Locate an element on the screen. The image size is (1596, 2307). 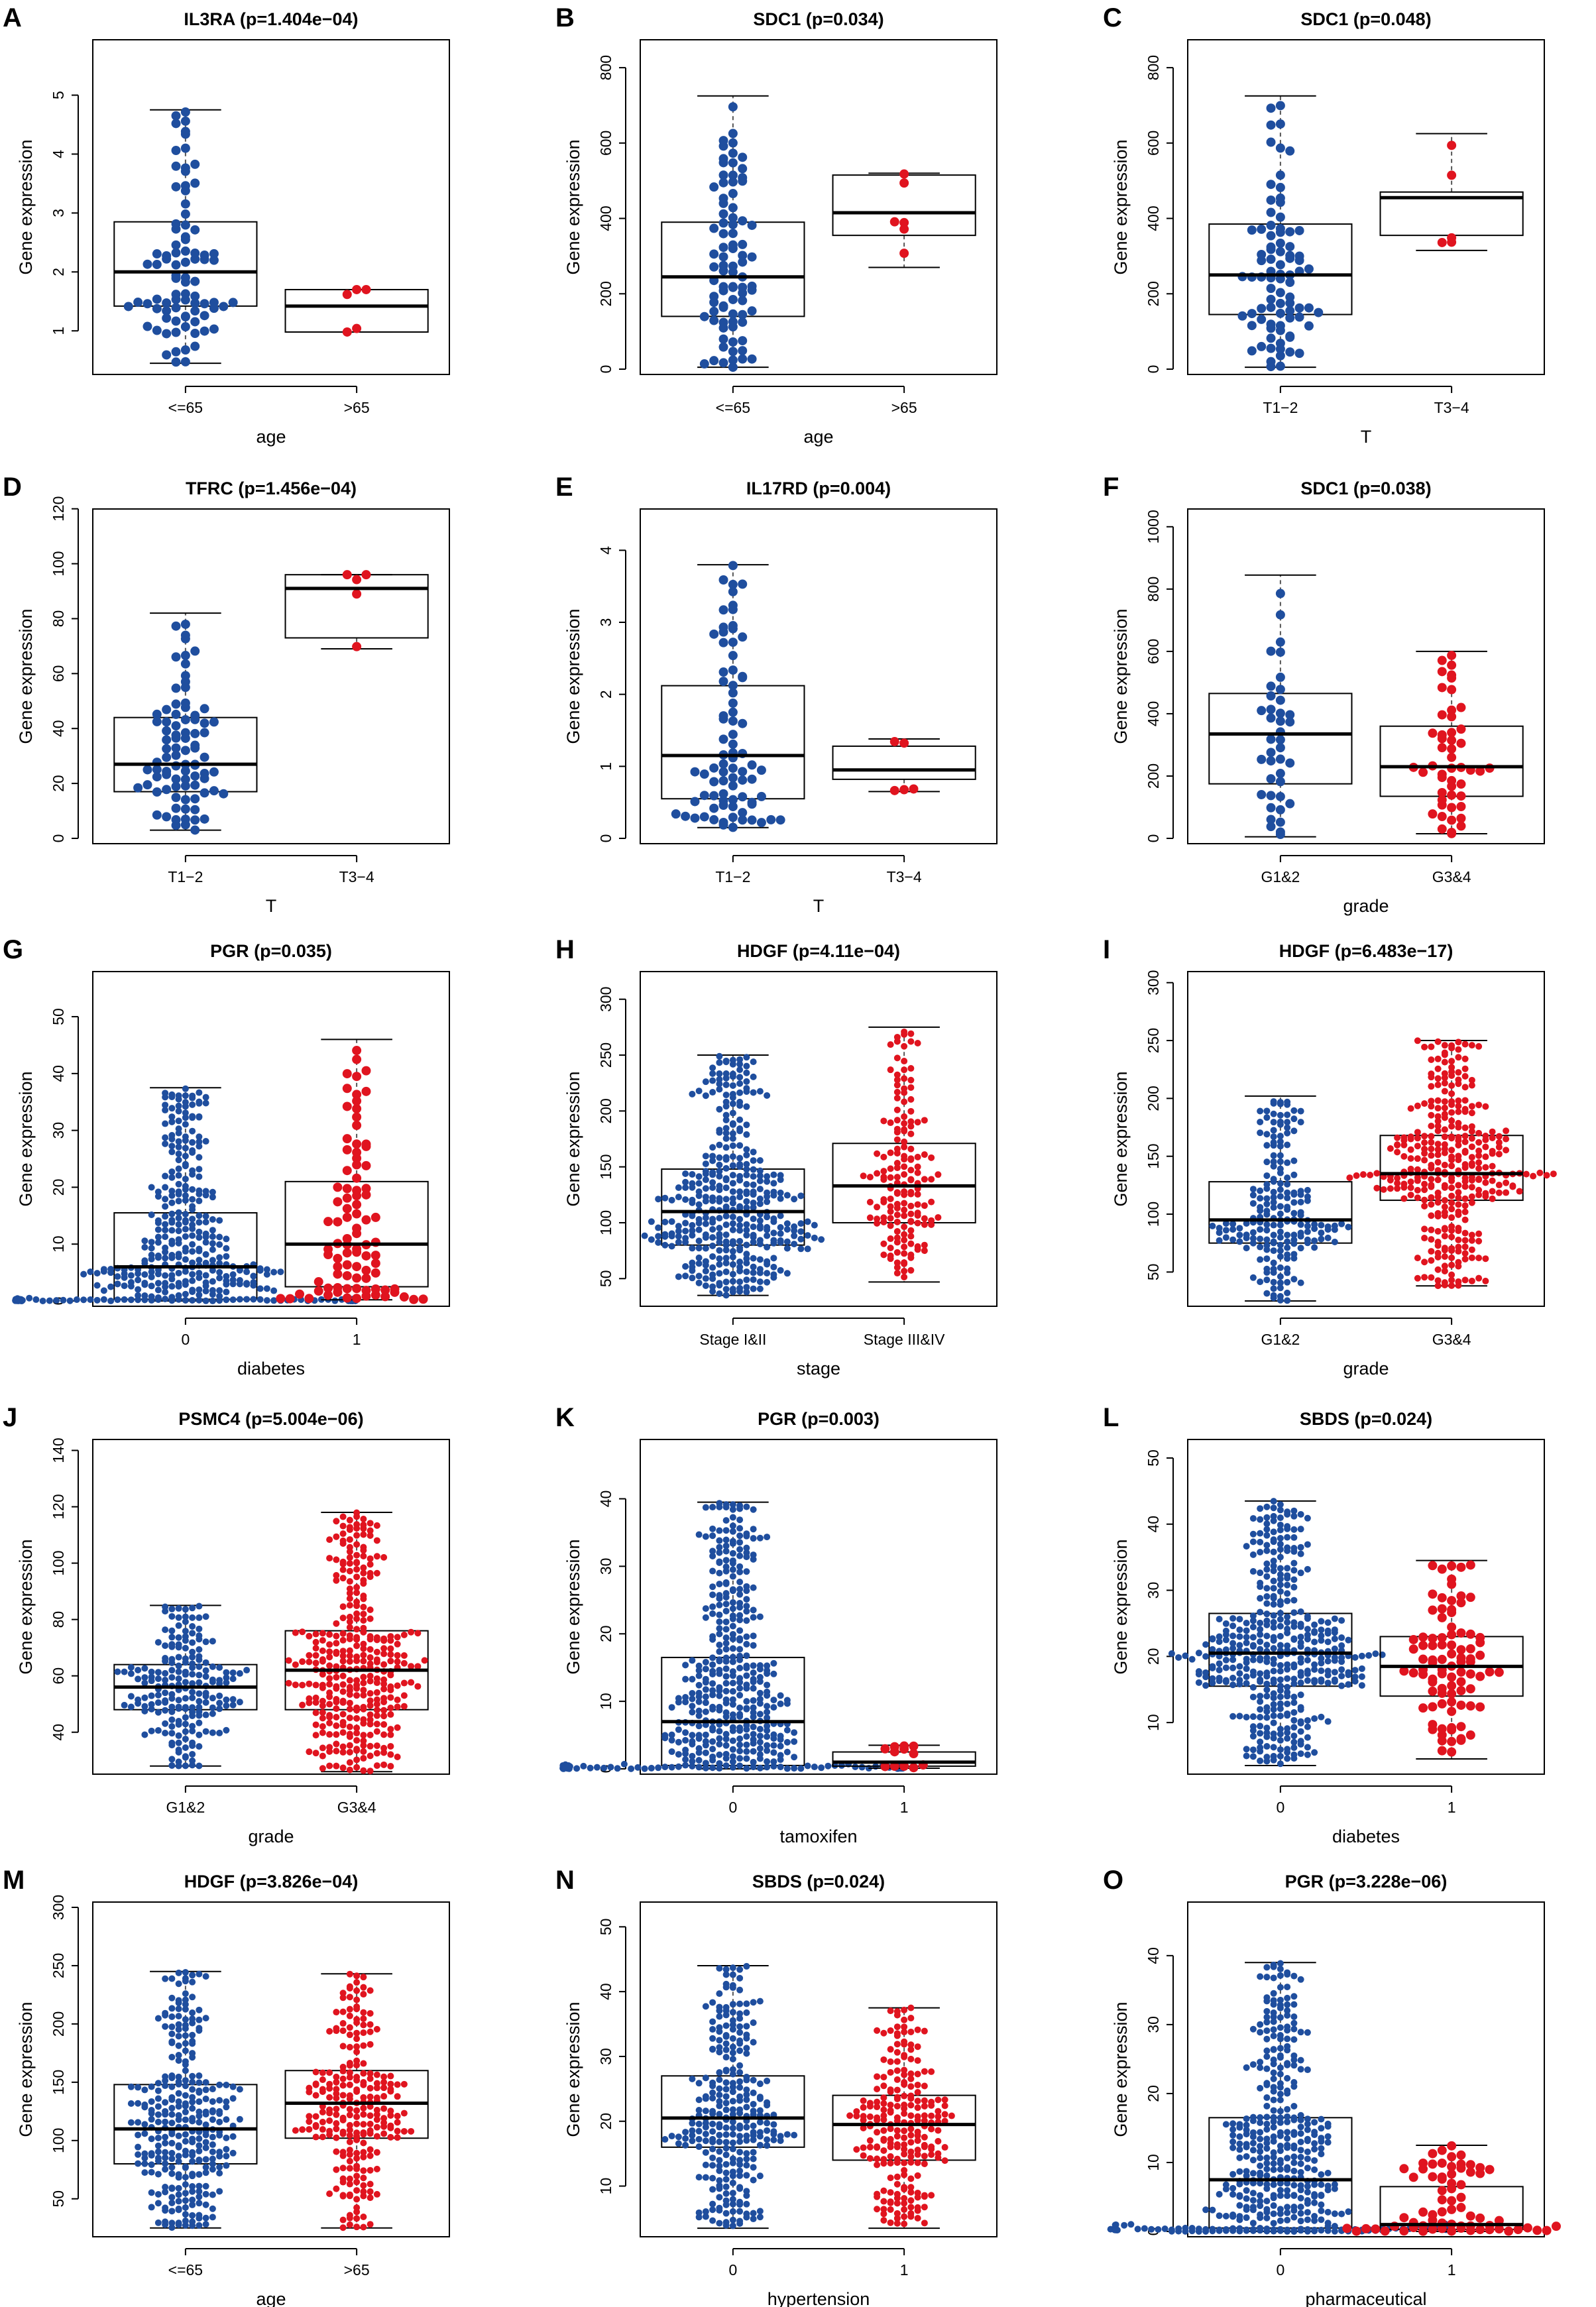
x-tick-label: Stage III&IV is located at coordinates (904, 1339).